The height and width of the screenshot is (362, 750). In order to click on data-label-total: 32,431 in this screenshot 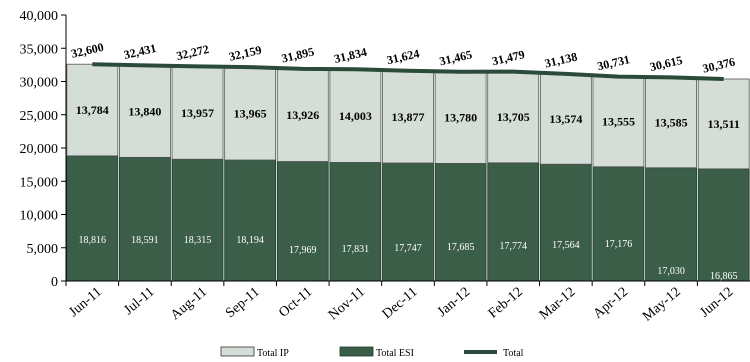, I will do `click(139, 51)`.